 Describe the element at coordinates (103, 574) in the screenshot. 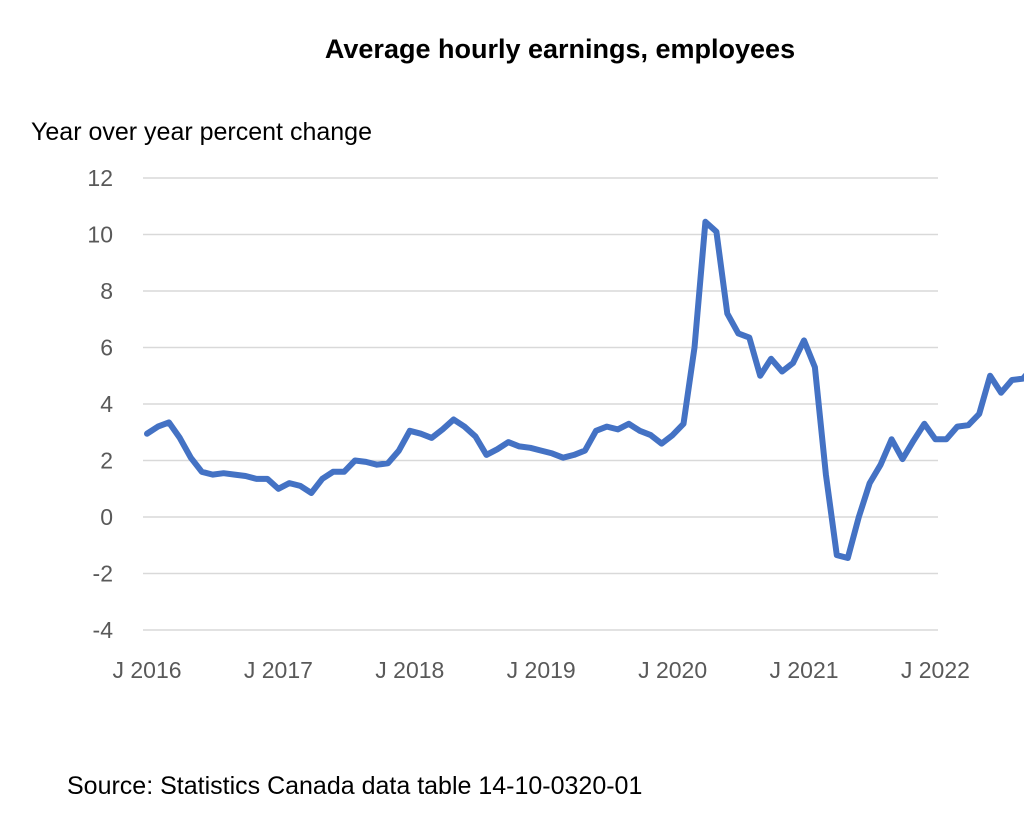

I see `y-tick-label: -2` at that location.